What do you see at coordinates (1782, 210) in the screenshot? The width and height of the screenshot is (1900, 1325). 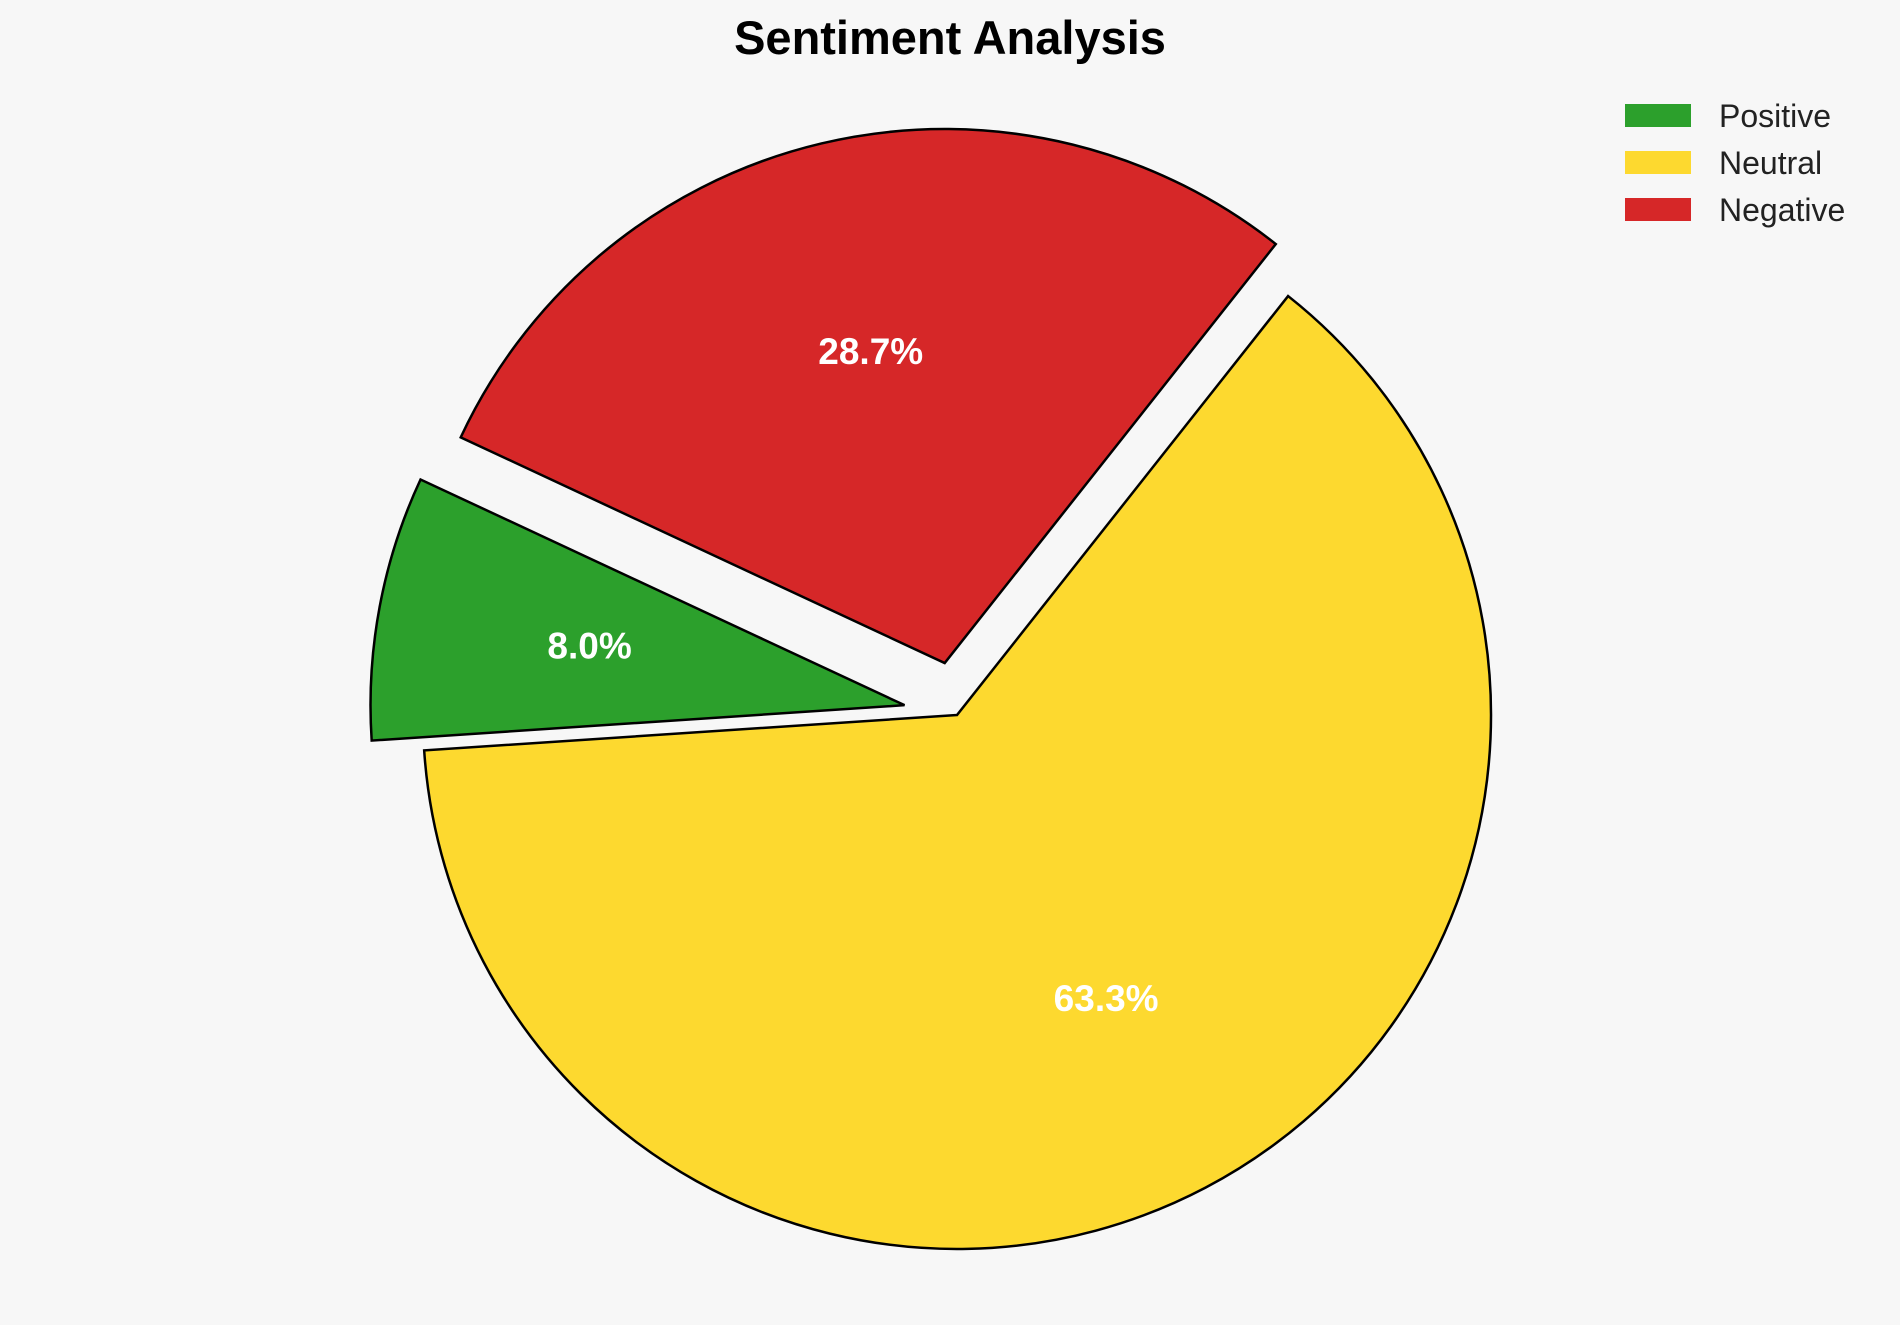 I see `legend-label-negative: Negative` at bounding box center [1782, 210].